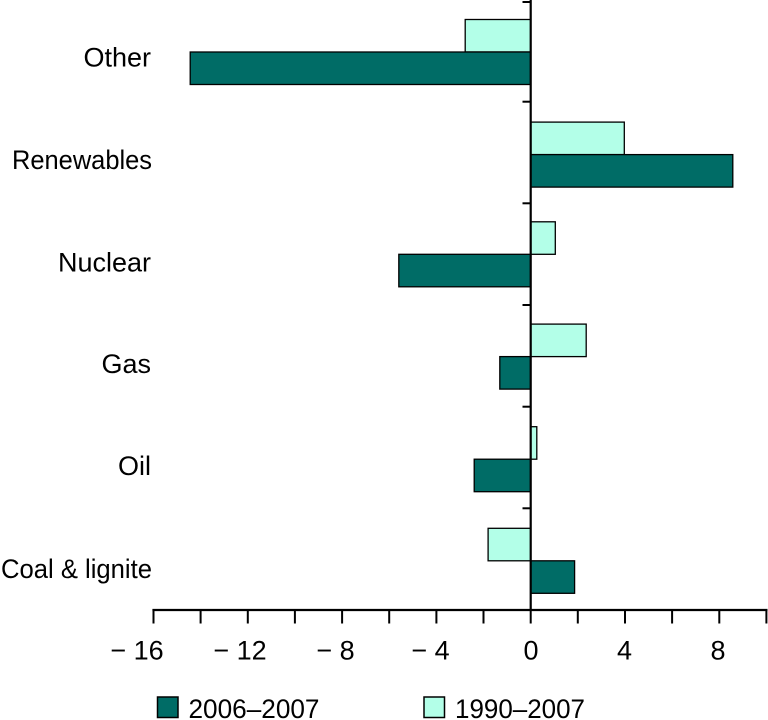 The height and width of the screenshot is (720, 768). Describe the element at coordinates (335, 651) in the screenshot. I see `svg-text: − 8` at that location.